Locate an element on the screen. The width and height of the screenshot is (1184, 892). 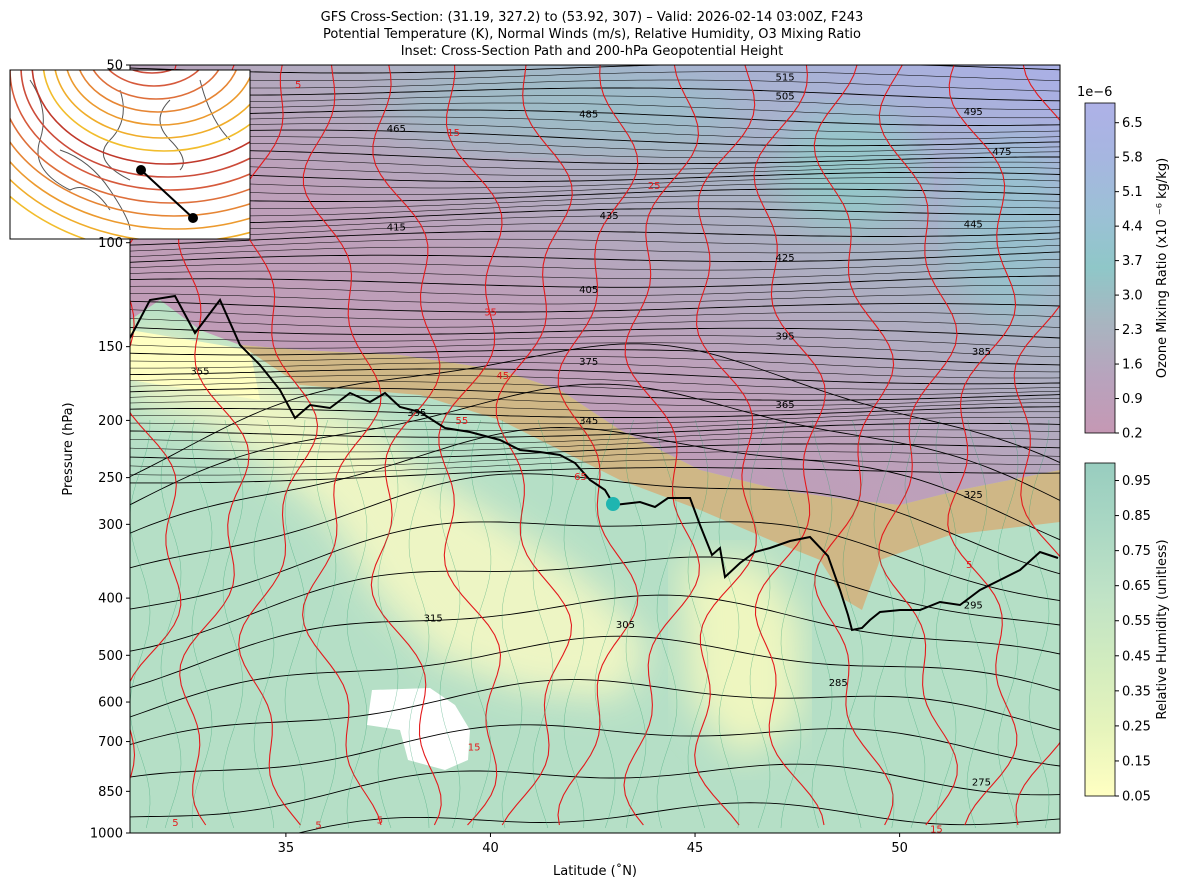
colorbar-tick-label: 0.9 is located at coordinates (1132, 399).